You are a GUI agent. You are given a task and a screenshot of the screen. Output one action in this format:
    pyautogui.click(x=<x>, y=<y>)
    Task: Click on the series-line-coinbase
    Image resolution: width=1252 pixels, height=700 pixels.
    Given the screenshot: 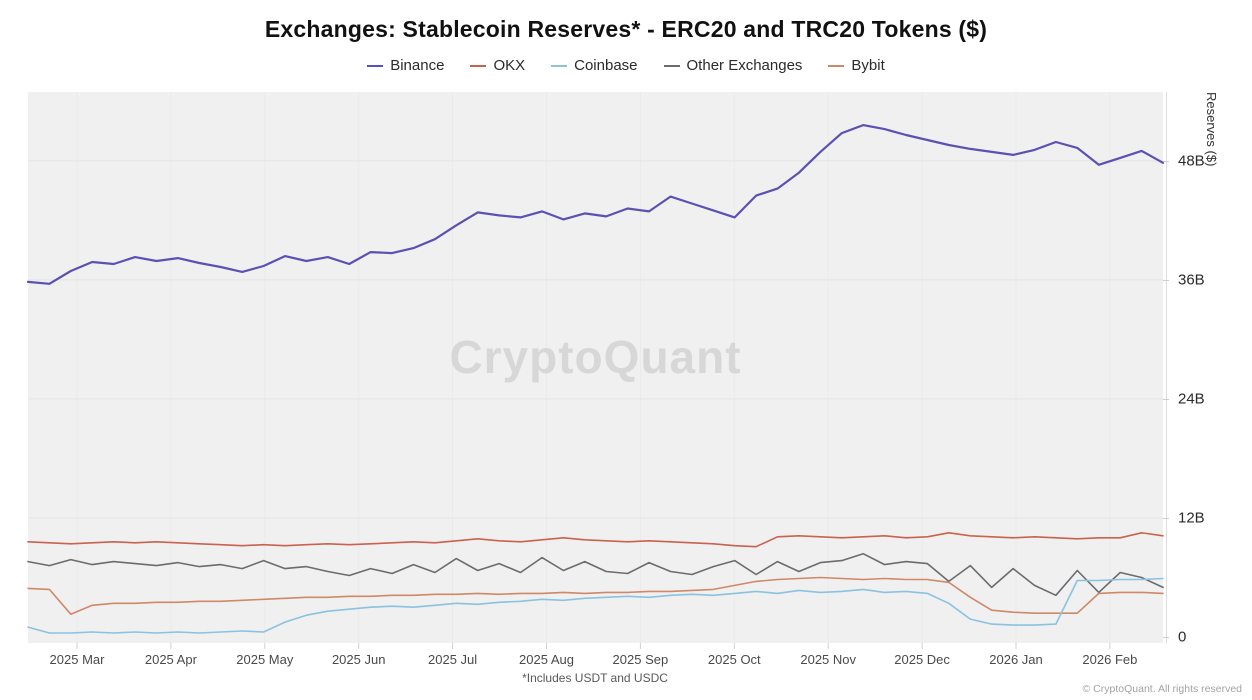 What is the action you would take?
    pyautogui.click(x=595, y=605)
    